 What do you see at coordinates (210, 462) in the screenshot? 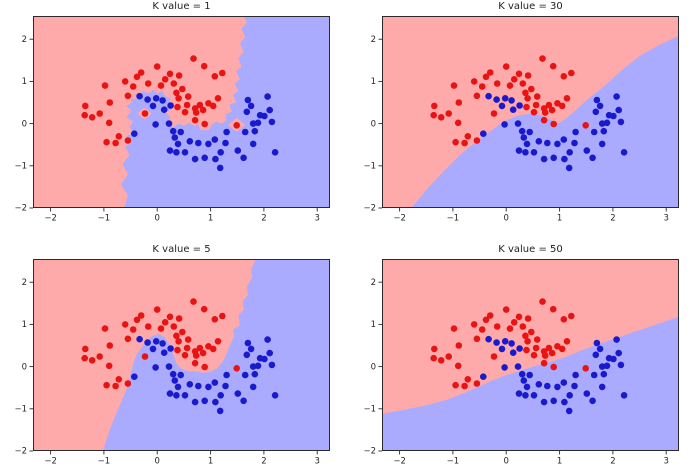
I see `x-tick-label: 1` at bounding box center [210, 462].